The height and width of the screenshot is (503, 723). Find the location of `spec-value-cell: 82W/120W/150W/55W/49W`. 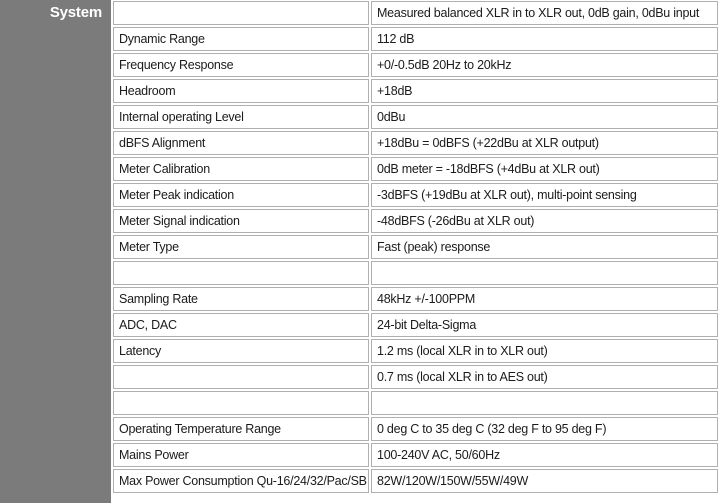

spec-value-cell: 82W/120W/150W/55W/49W is located at coordinates (544, 481).